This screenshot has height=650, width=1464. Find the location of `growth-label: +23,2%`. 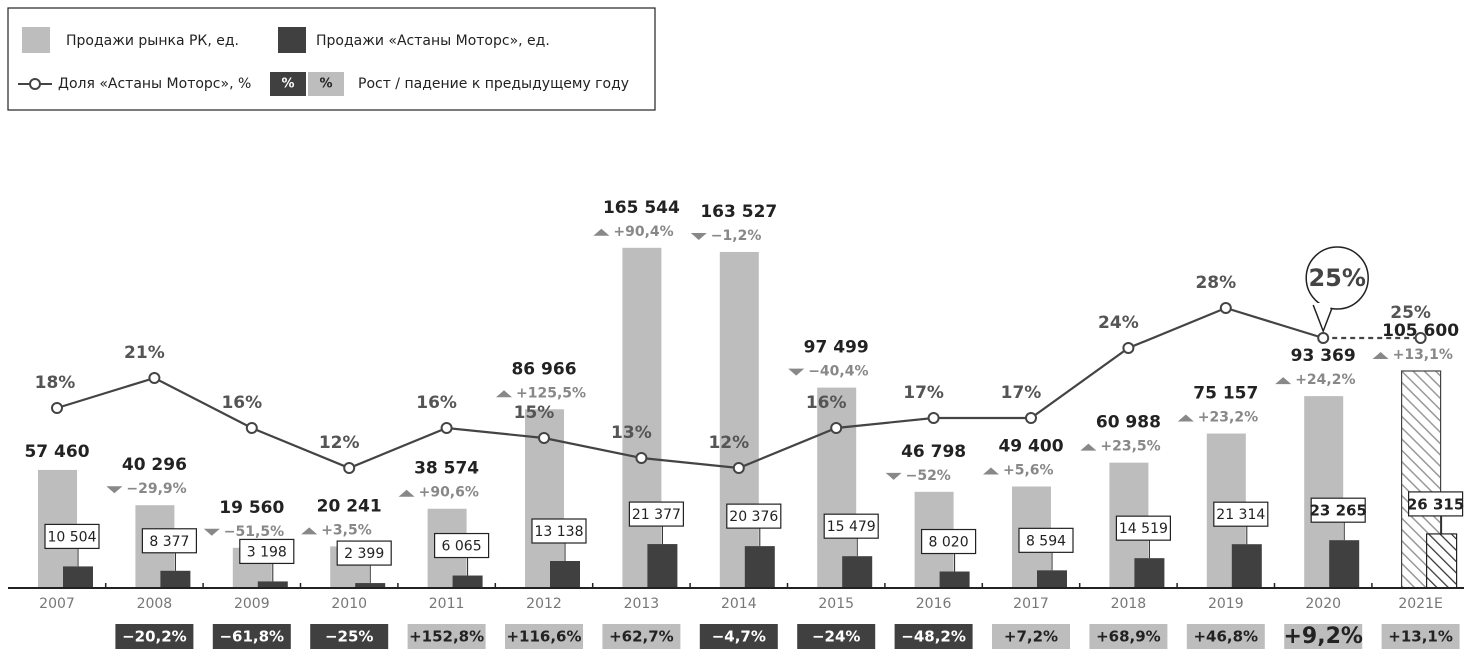

growth-label: +23,2% is located at coordinates (1228, 418).